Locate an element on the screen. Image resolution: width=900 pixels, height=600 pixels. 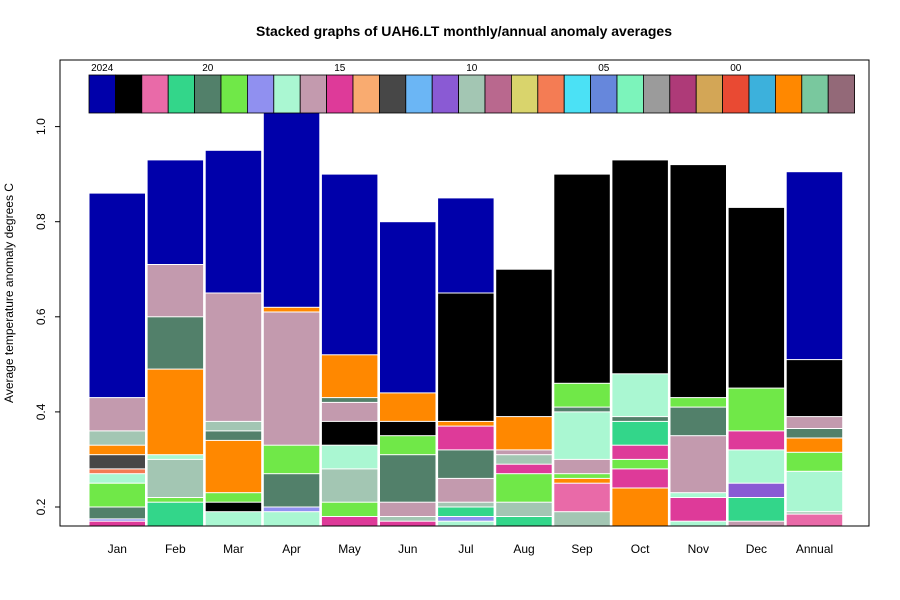
legend-label-2020: 20 is located at coordinates (208, 68).